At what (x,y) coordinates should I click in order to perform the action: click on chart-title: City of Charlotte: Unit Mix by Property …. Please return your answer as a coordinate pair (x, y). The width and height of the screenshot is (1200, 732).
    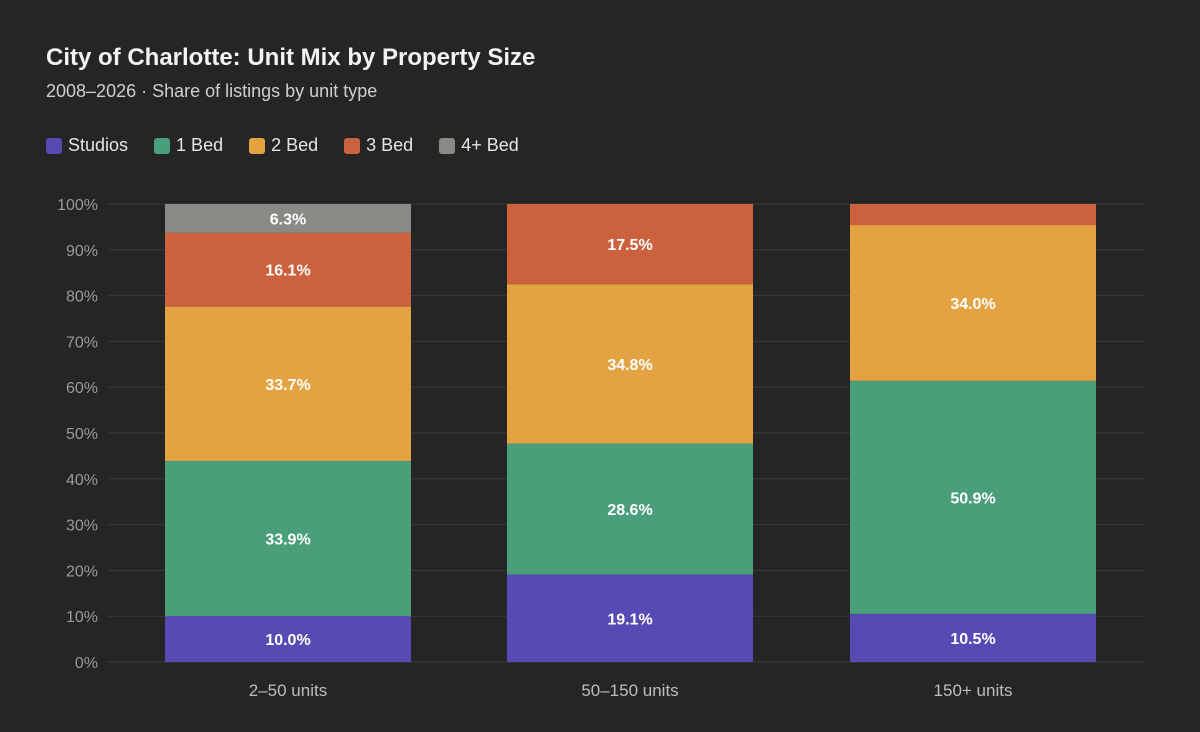
    Looking at the image, I should click on (291, 57).